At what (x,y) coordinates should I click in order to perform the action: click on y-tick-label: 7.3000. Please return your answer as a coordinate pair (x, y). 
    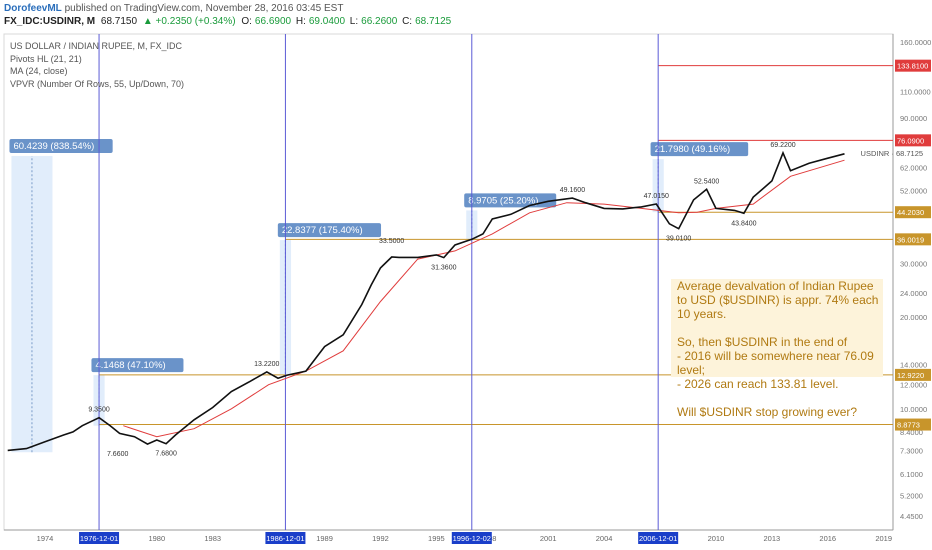
    Looking at the image, I should click on (911, 450).